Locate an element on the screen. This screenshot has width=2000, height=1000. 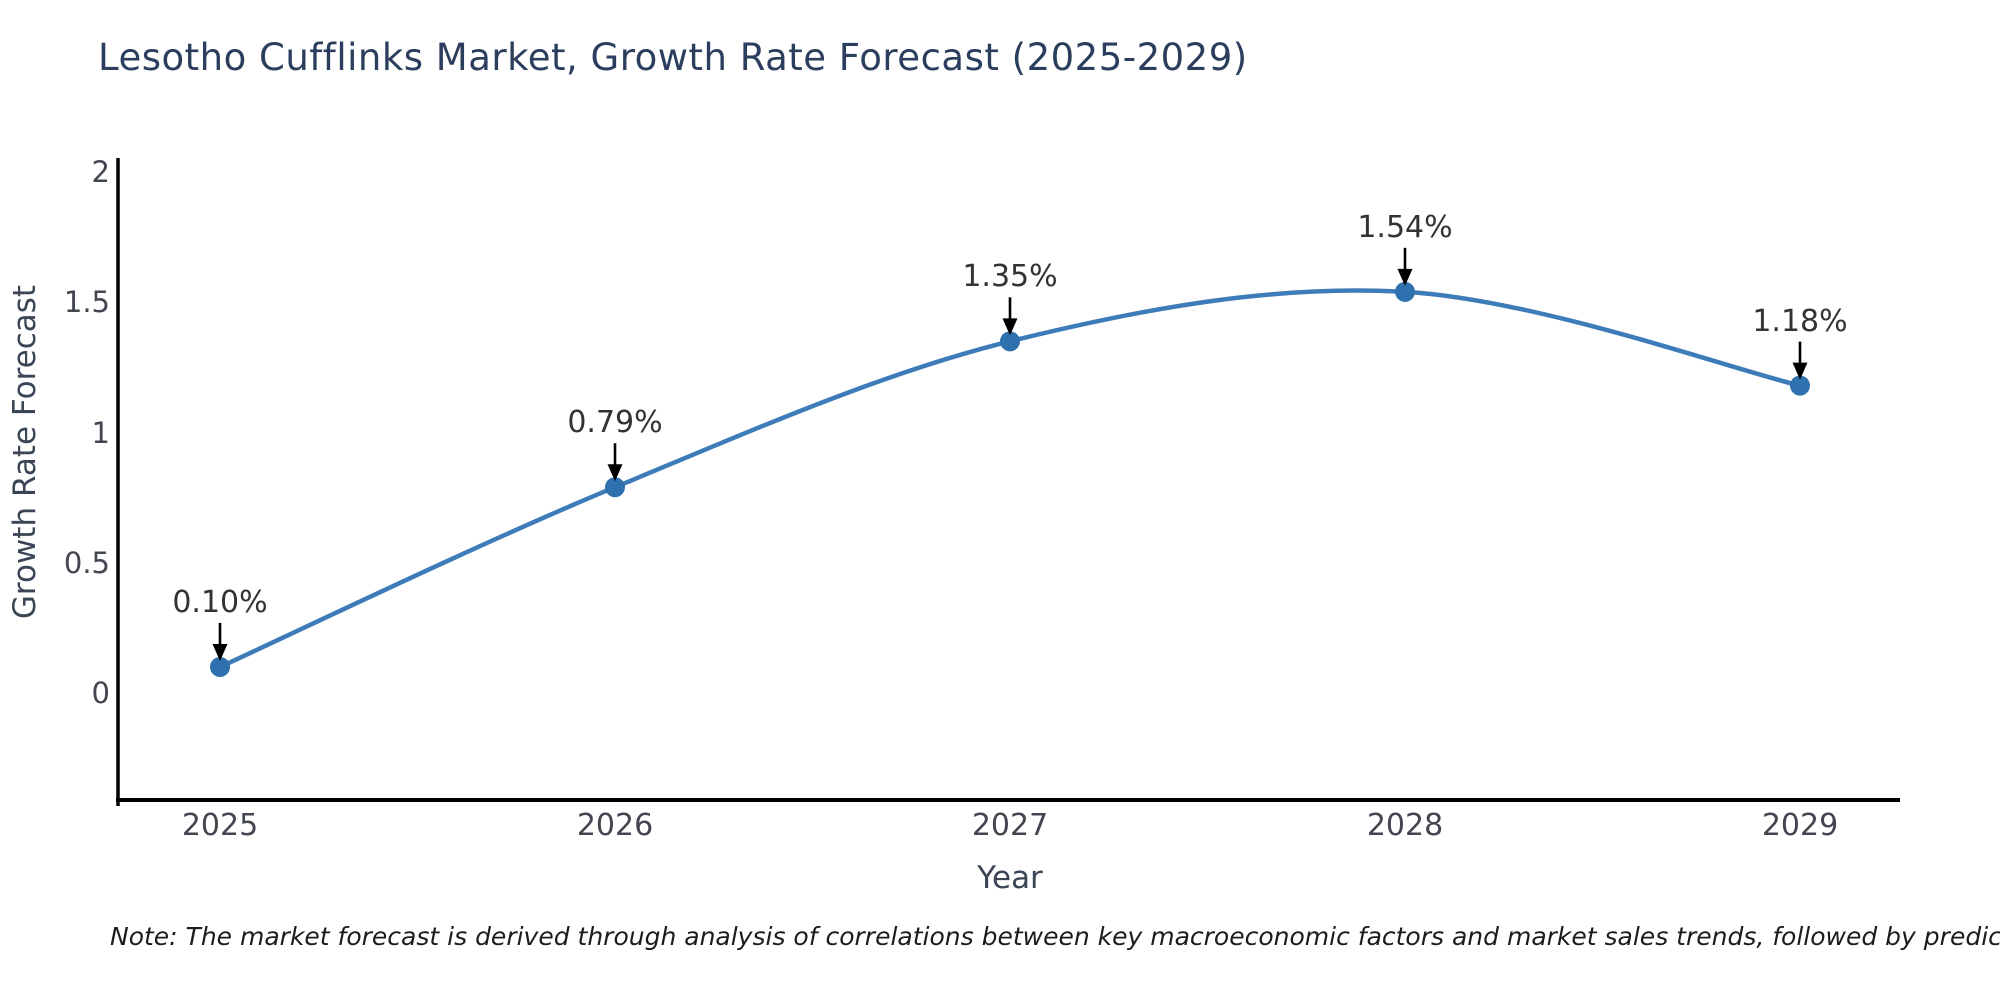
point-value-label-2026: 0.79% is located at coordinates (615, 423).